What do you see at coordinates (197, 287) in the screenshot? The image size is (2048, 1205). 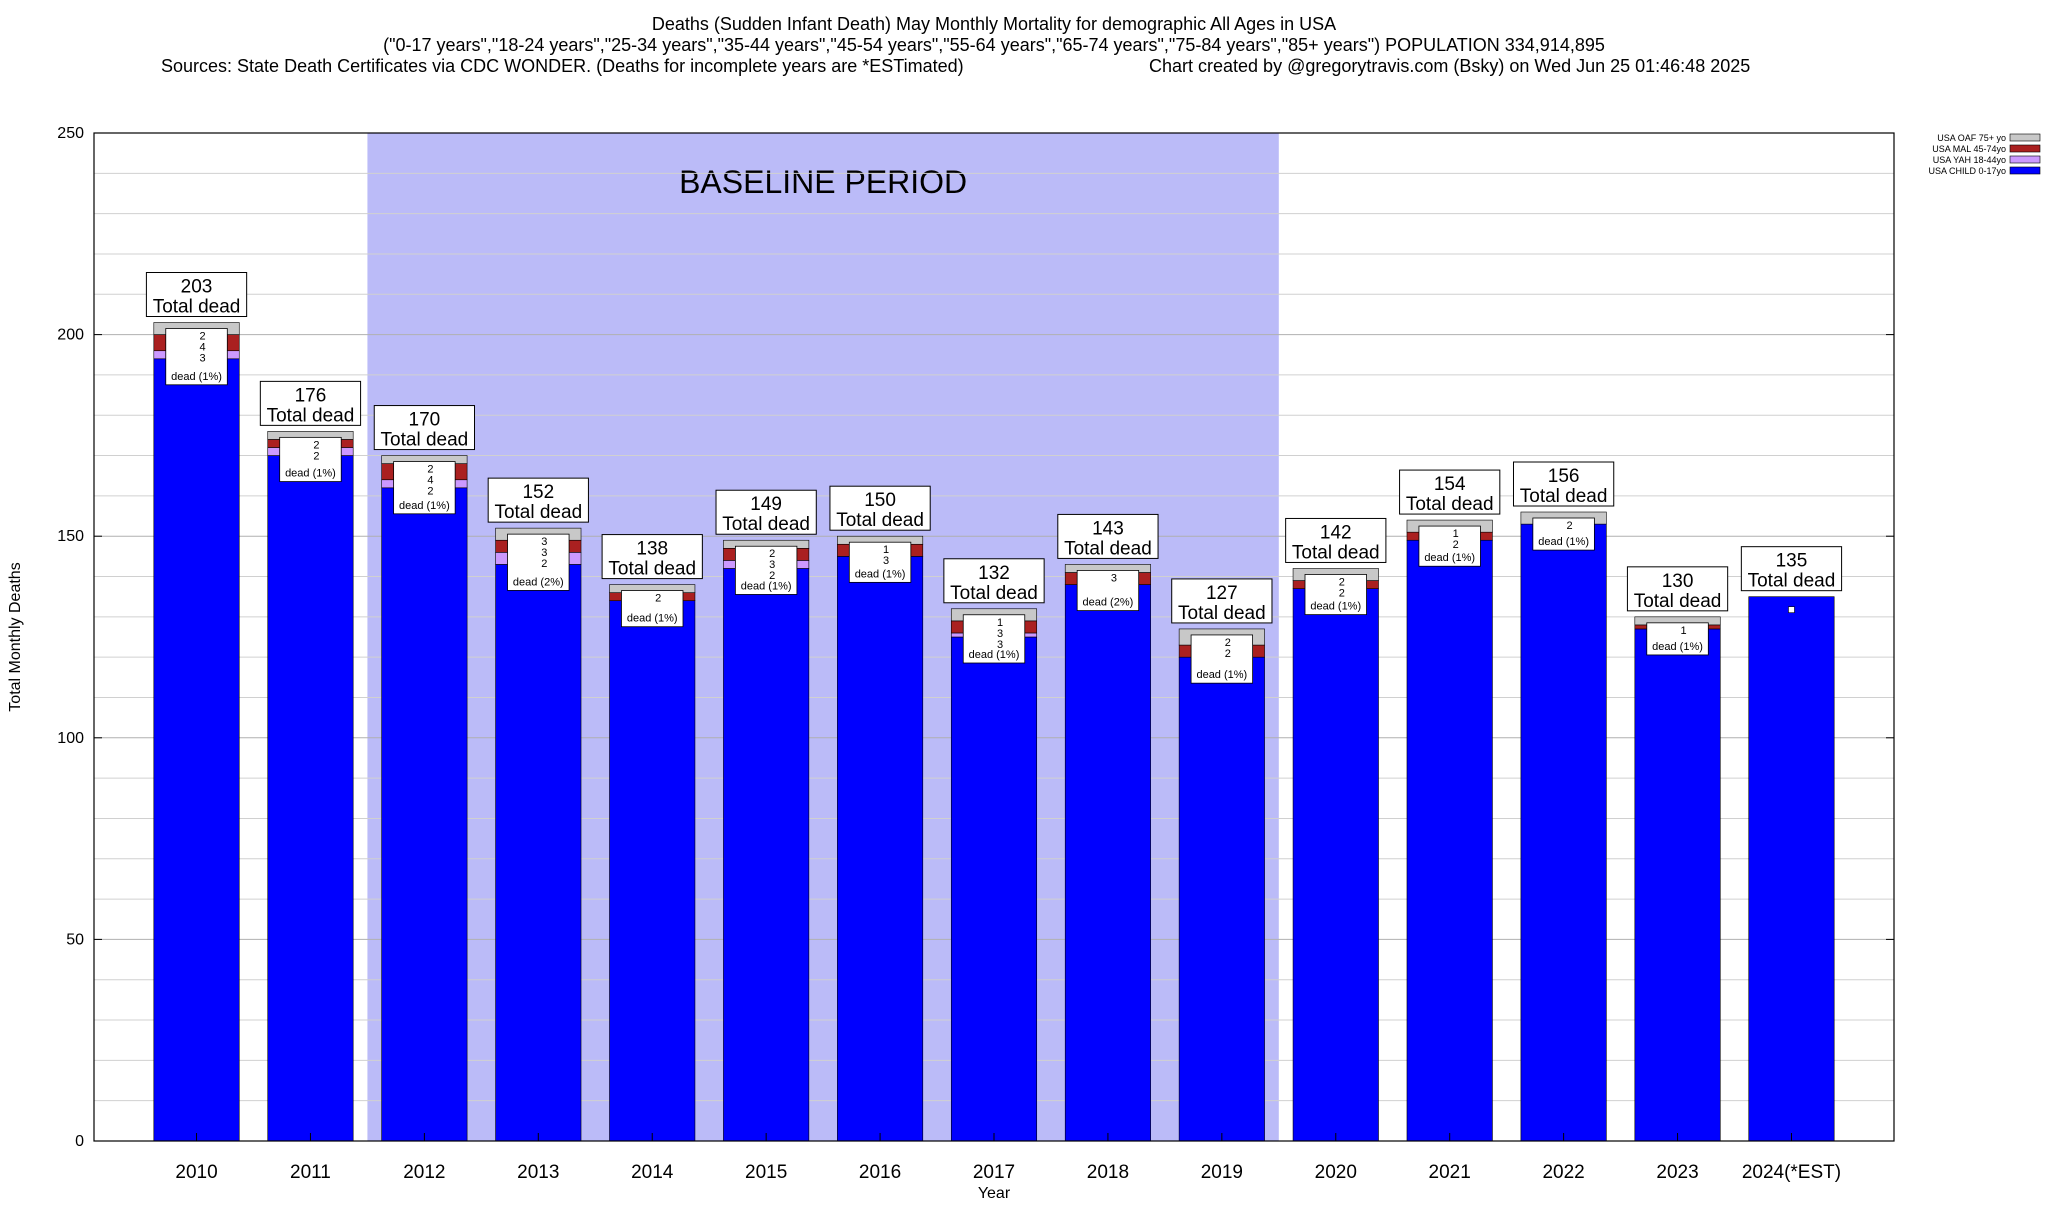 I see `total-value-label: 203` at bounding box center [197, 287].